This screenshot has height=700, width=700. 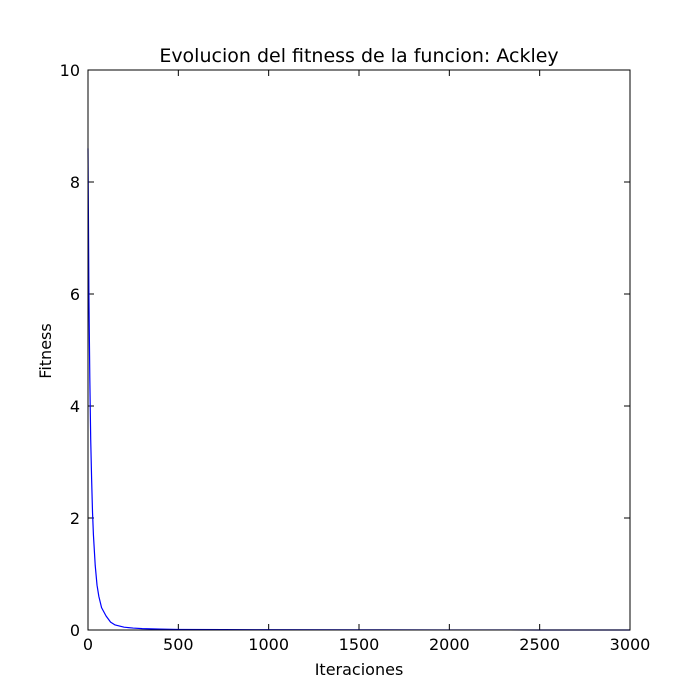 I want to click on y-axis-label: Fitness, so click(x=45, y=350).